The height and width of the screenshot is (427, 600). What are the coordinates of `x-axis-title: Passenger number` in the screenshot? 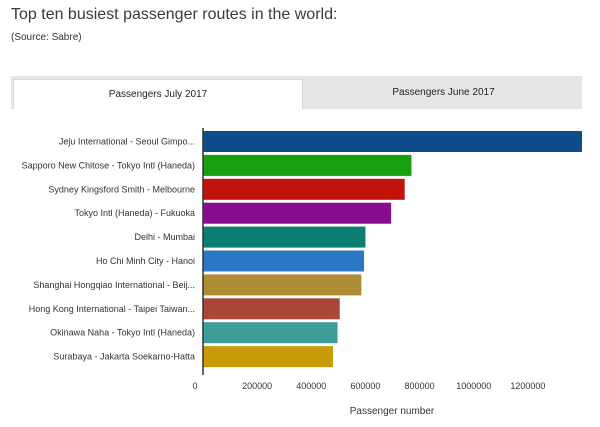 It's located at (392, 411).